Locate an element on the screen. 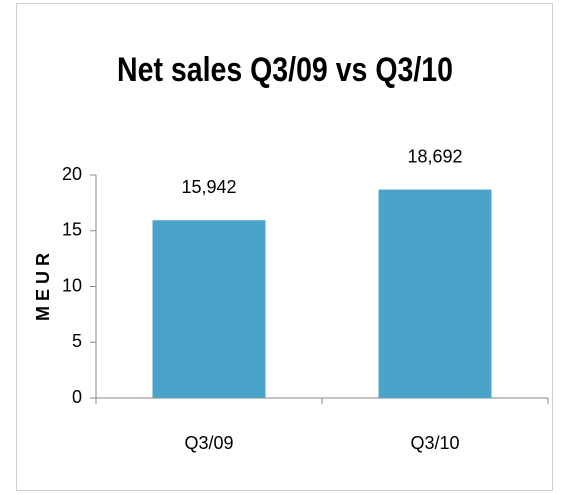 This screenshot has height=495, width=561. chart-title: Net sales Q3/09 vs Q3/10 is located at coordinates (285, 70).